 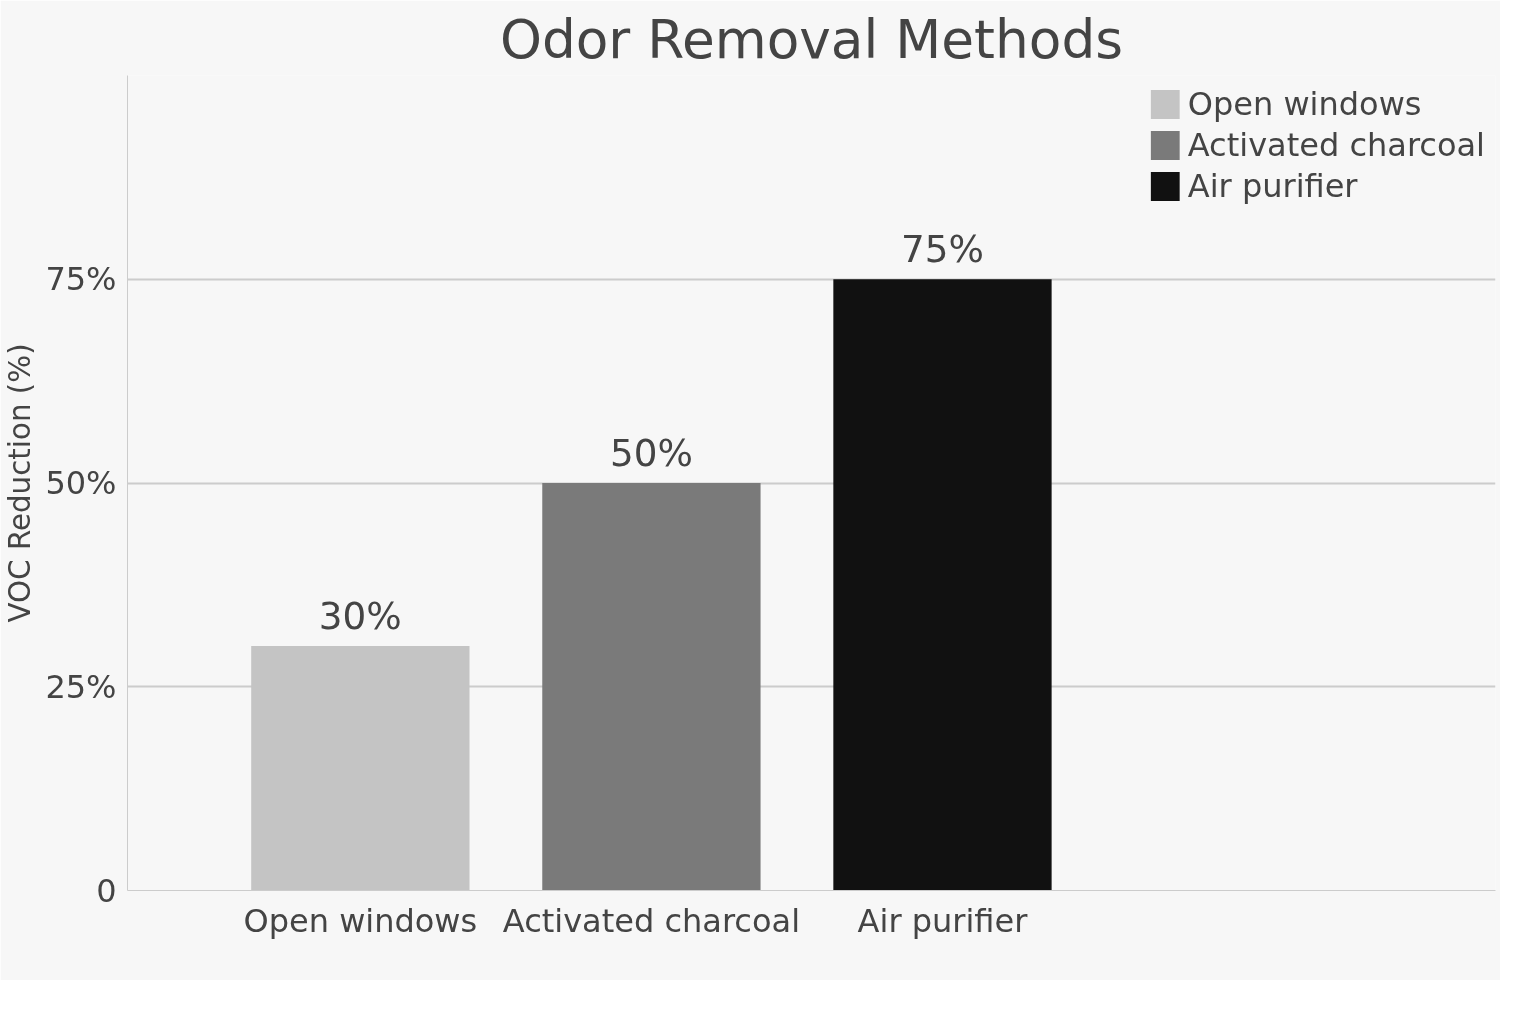 I want to click on data-label: 75%, so click(x=942, y=249).